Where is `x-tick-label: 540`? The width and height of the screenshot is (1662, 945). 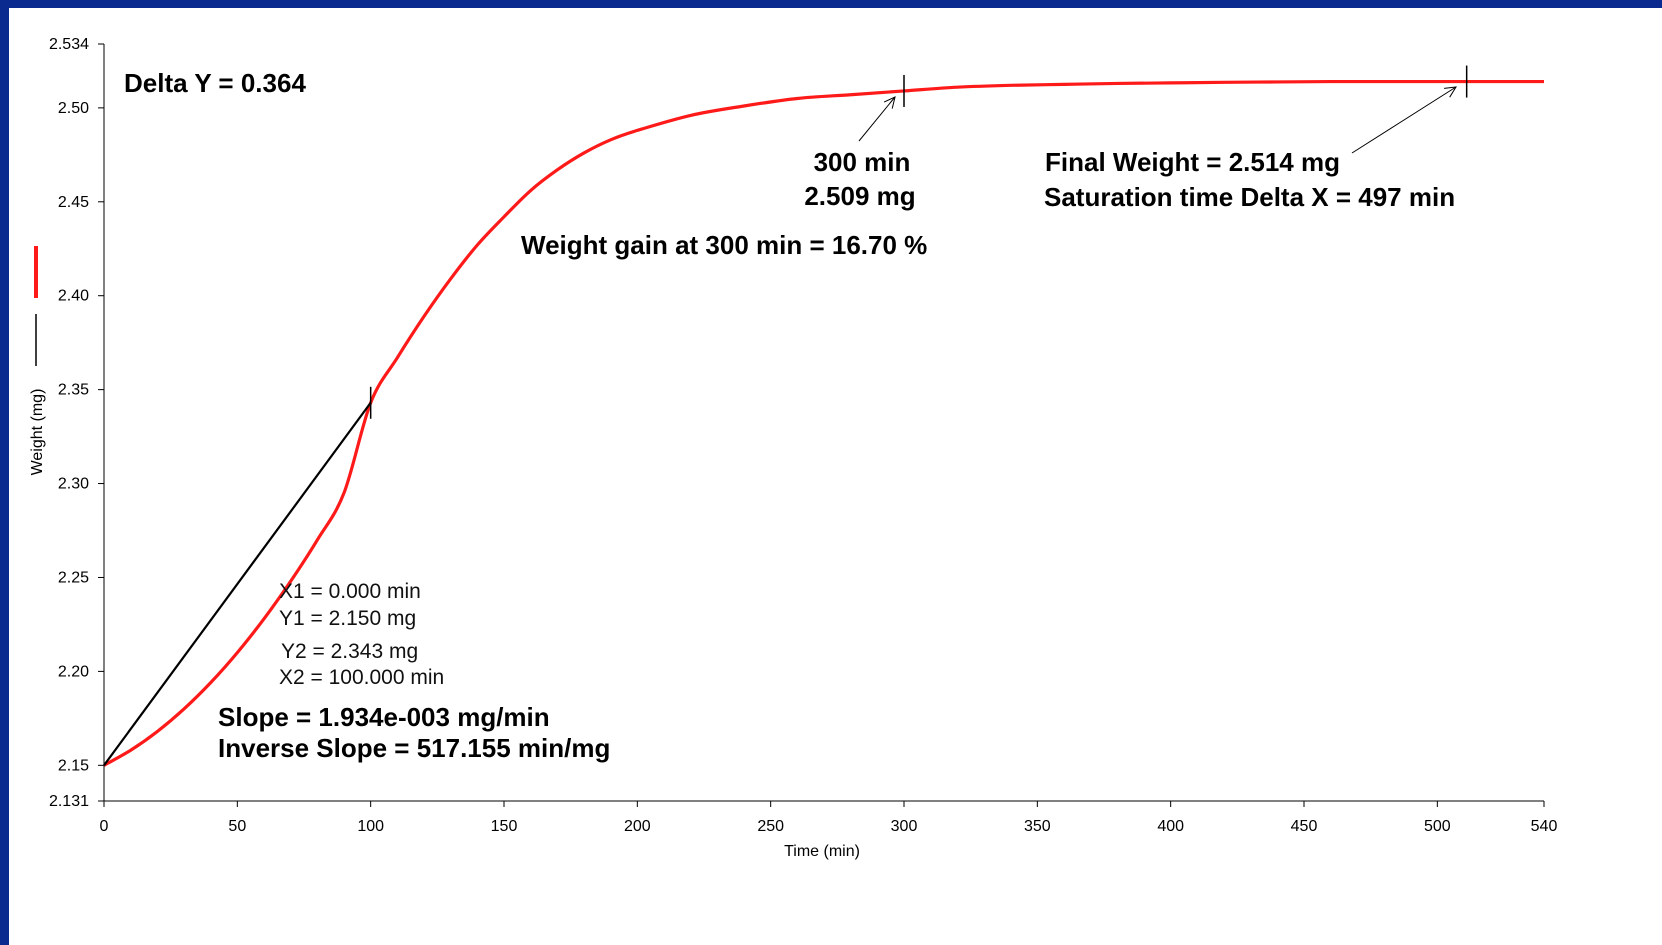
x-tick-label: 540 is located at coordinates (1544, 826).